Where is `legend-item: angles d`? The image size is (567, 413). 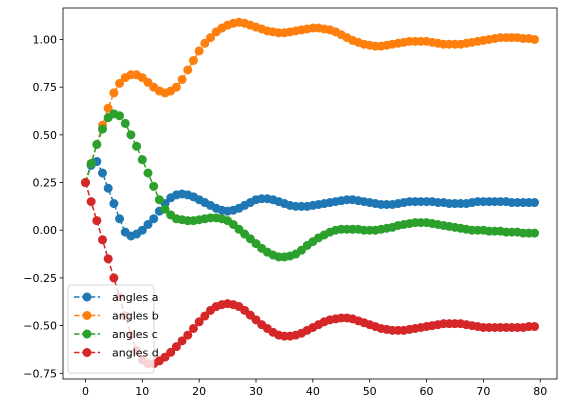 legend-item: angles d is located at coordinates (116, 353).